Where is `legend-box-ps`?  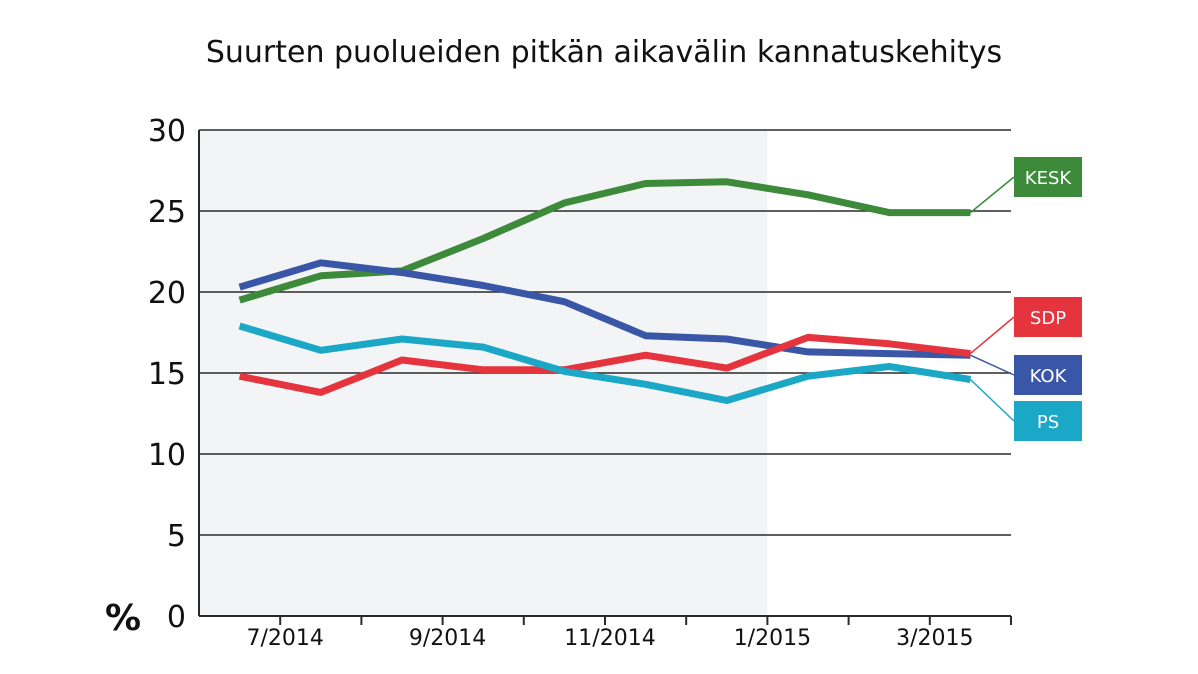 legend-box-ps is located at coordinates (1048, 421).